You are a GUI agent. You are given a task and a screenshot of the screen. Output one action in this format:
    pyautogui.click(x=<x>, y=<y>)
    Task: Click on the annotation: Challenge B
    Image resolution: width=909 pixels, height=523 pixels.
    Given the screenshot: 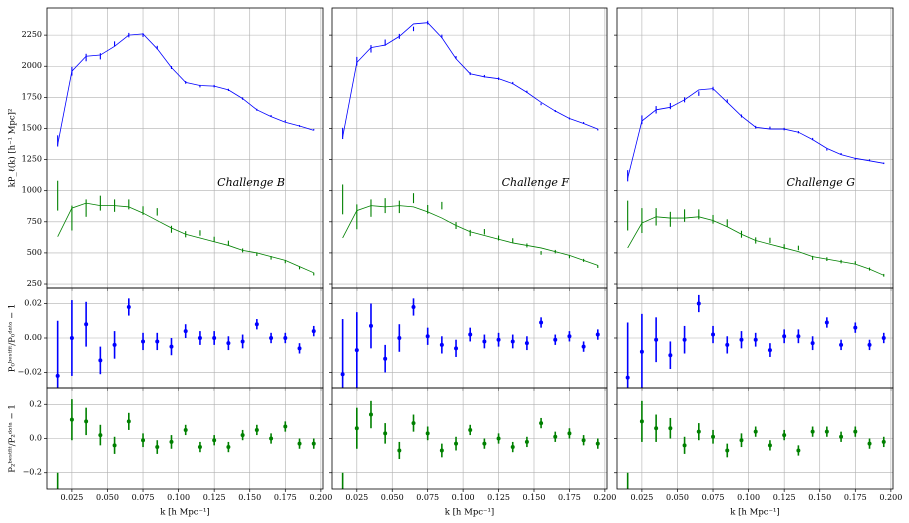 What is the action you would take?
    pyautogui.click(x=251, y=182)
    